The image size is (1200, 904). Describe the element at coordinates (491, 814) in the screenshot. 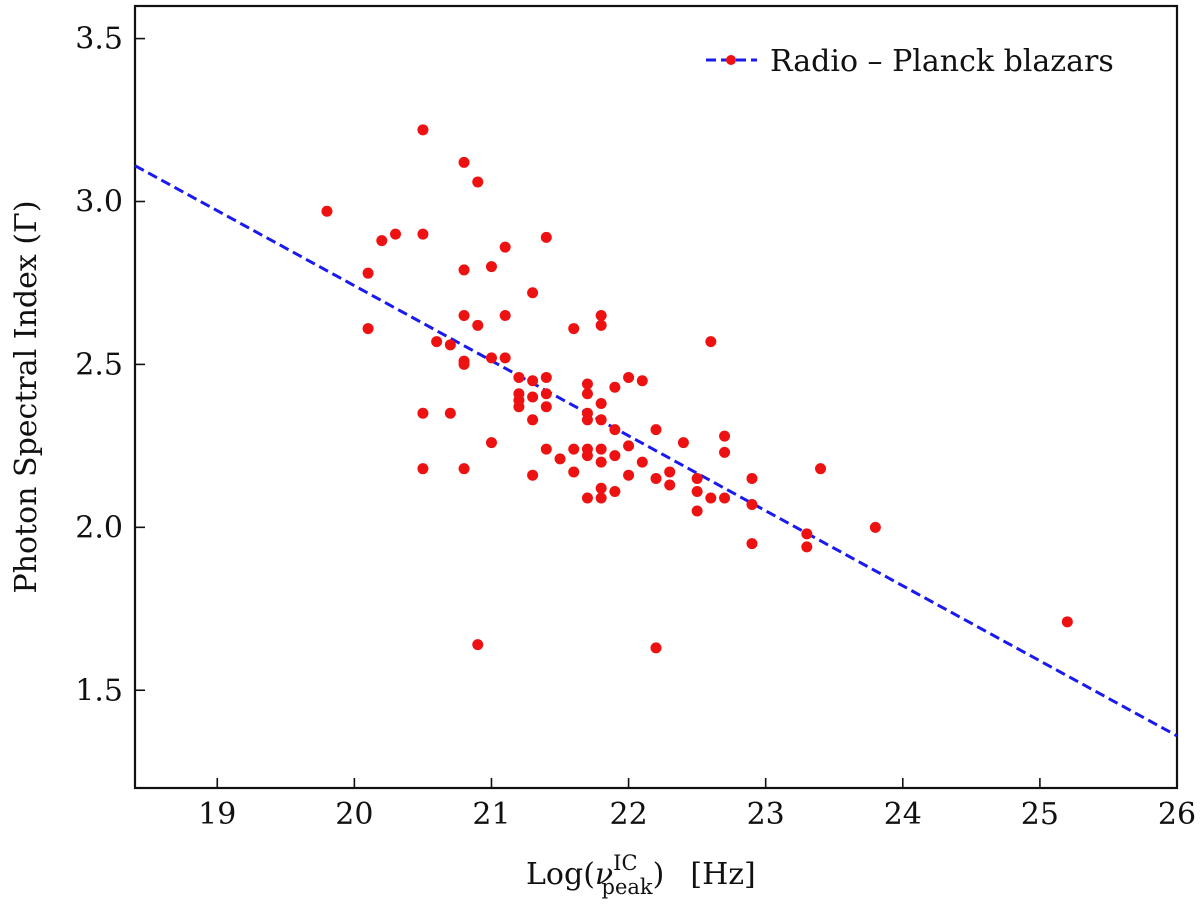

I see `x-tick-label: 21` at that location.